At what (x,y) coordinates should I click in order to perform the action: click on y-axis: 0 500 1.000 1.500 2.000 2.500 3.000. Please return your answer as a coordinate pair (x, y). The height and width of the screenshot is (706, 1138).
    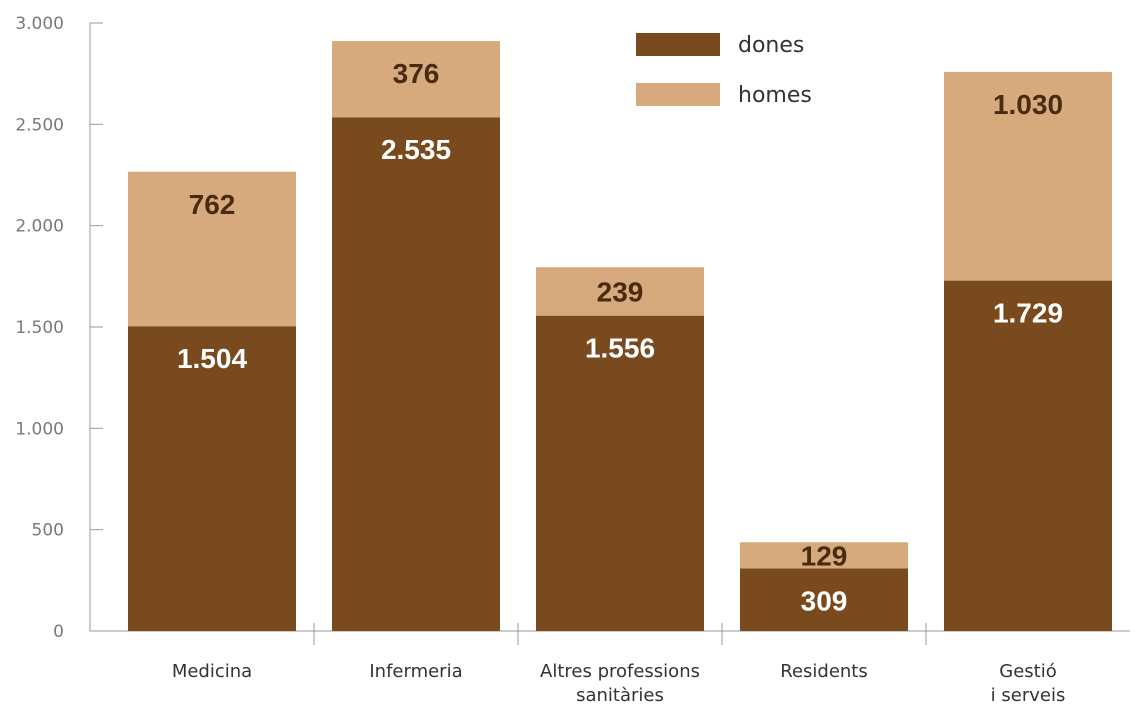
    Looking at the image, I should click on (59, 328).